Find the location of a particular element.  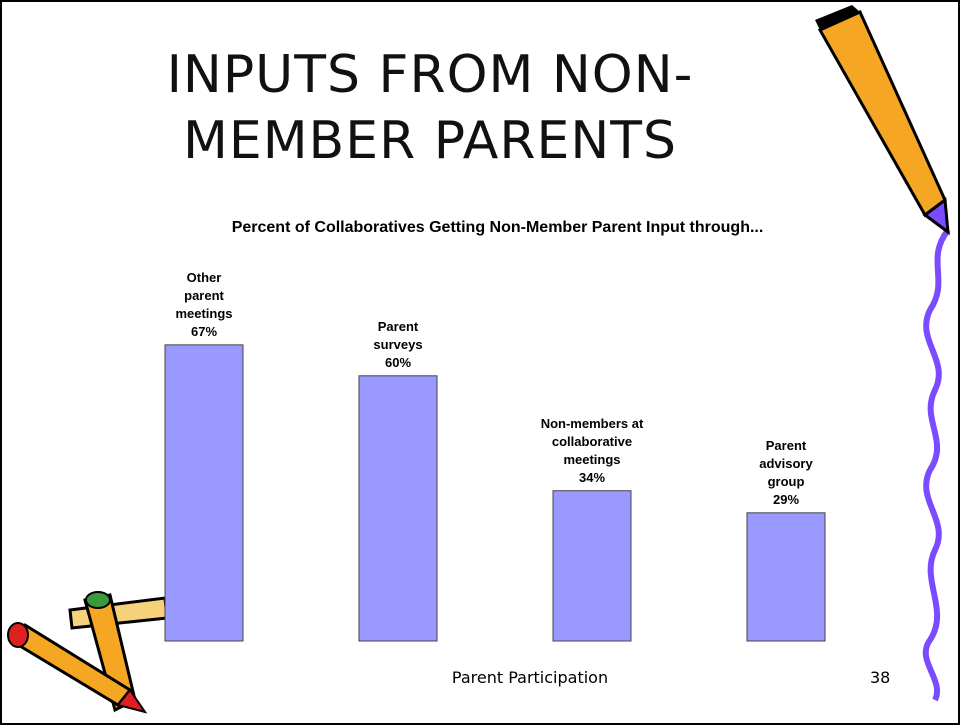

bar-label: Other parent meetings 67% is located at coordinates (204, 305).